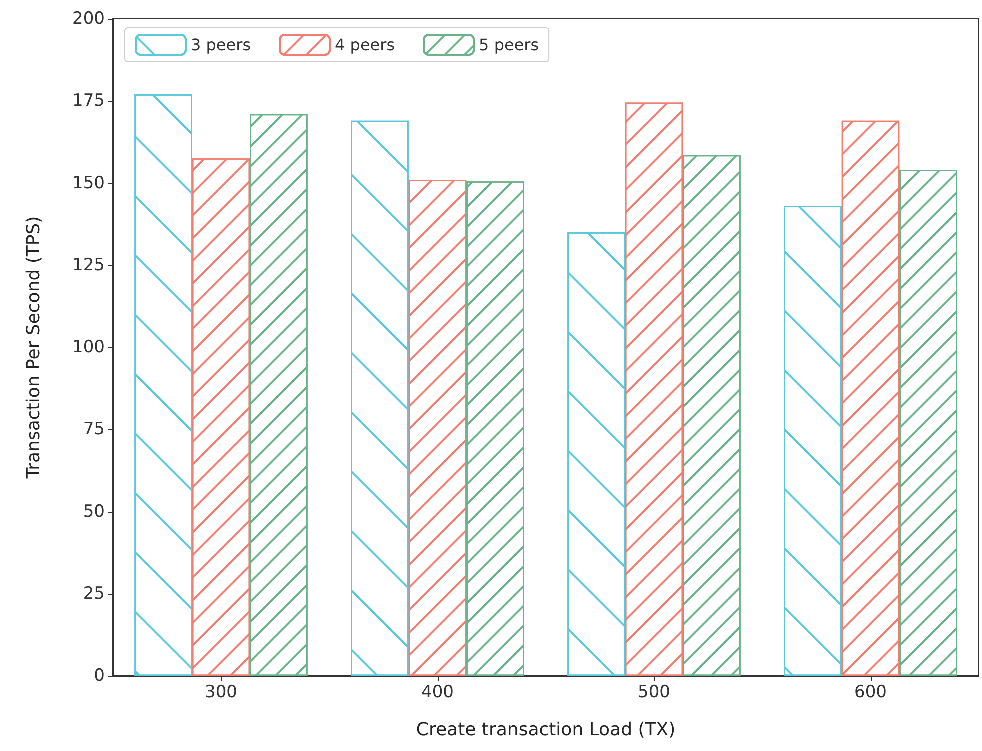 This screenshot has height=751, width=982. Describe the element at coordinates (88, 183) in the screenshot. I see `y-tick-label: 150` at that location.